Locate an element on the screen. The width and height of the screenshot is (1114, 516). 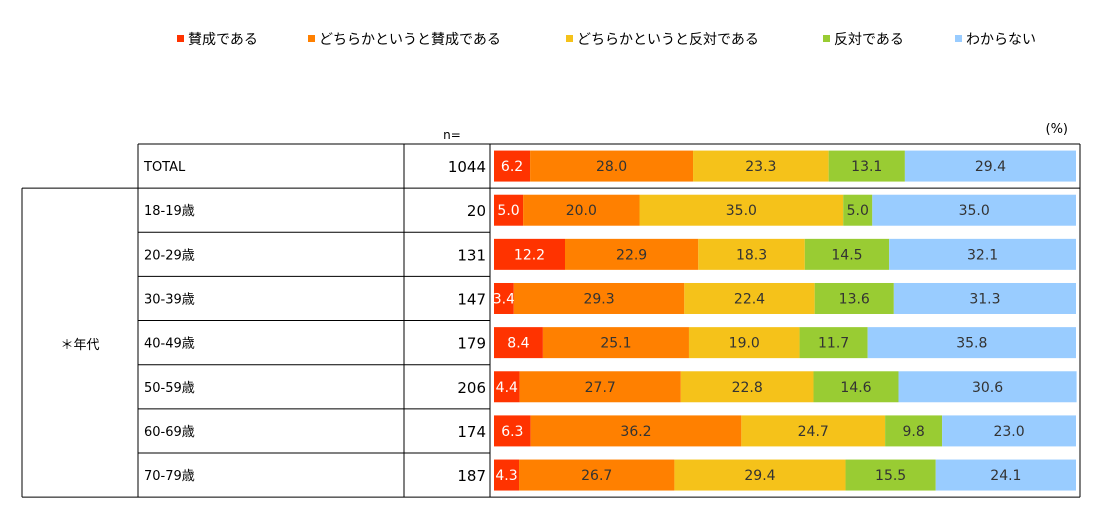
row-n-value: 206 is located at coordinates (471, 388).